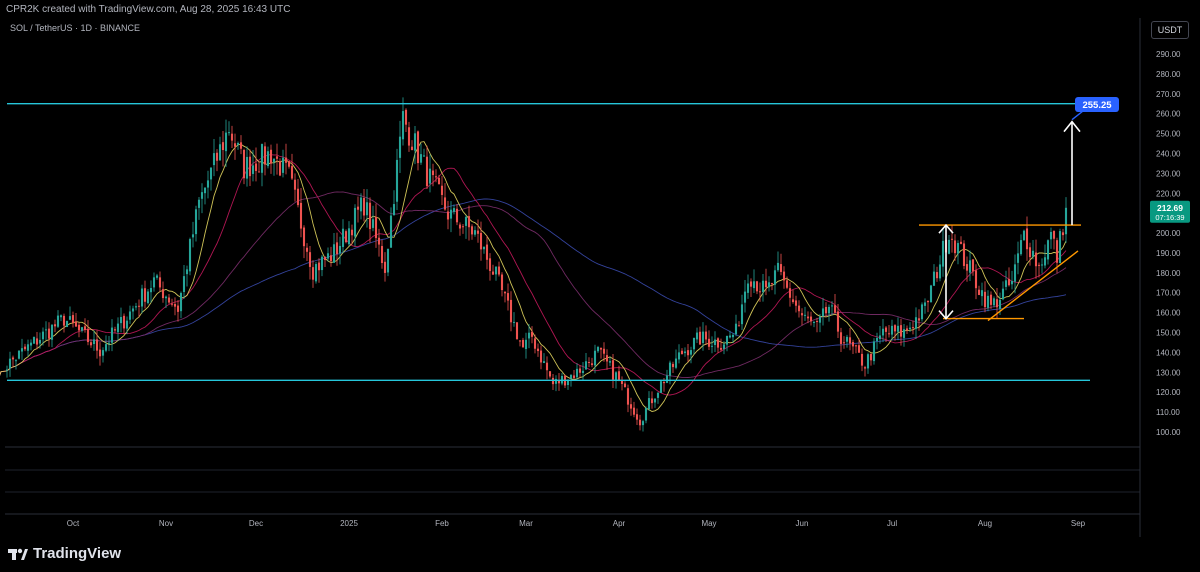  I want to click on y-tick-label: 120.00, so click(1168, 392).